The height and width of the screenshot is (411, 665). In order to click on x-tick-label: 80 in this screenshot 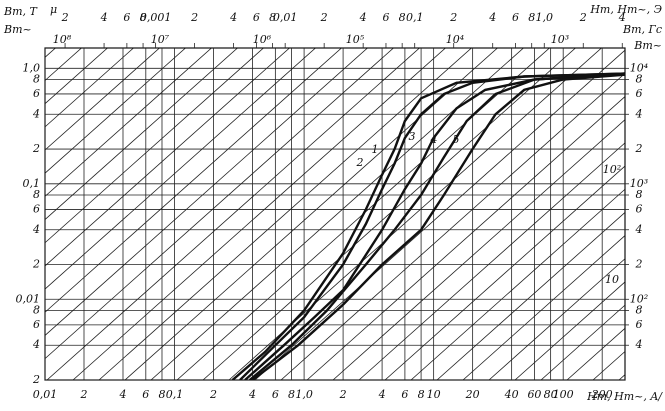, I will do `click(551, 394)`.